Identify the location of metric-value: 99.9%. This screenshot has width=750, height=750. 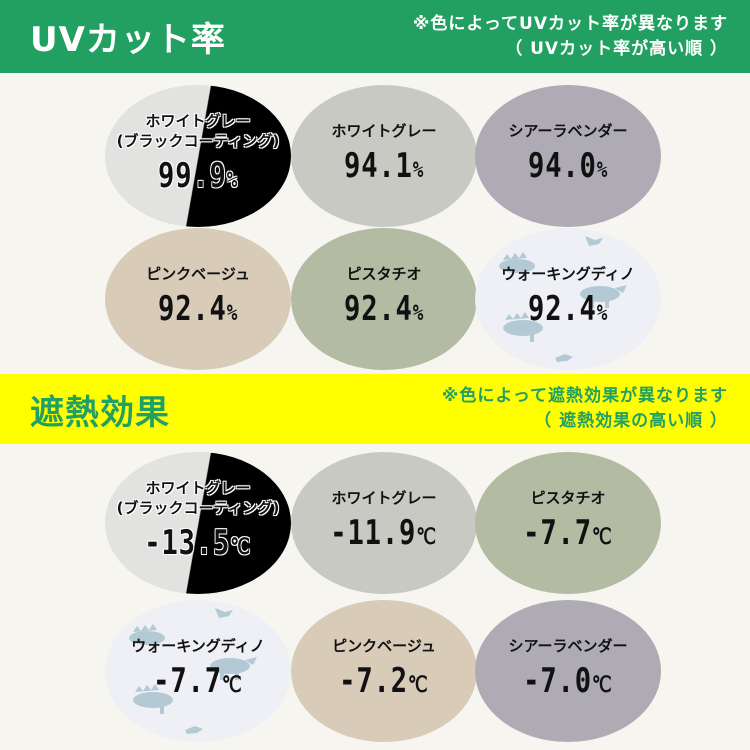
(198, 178).